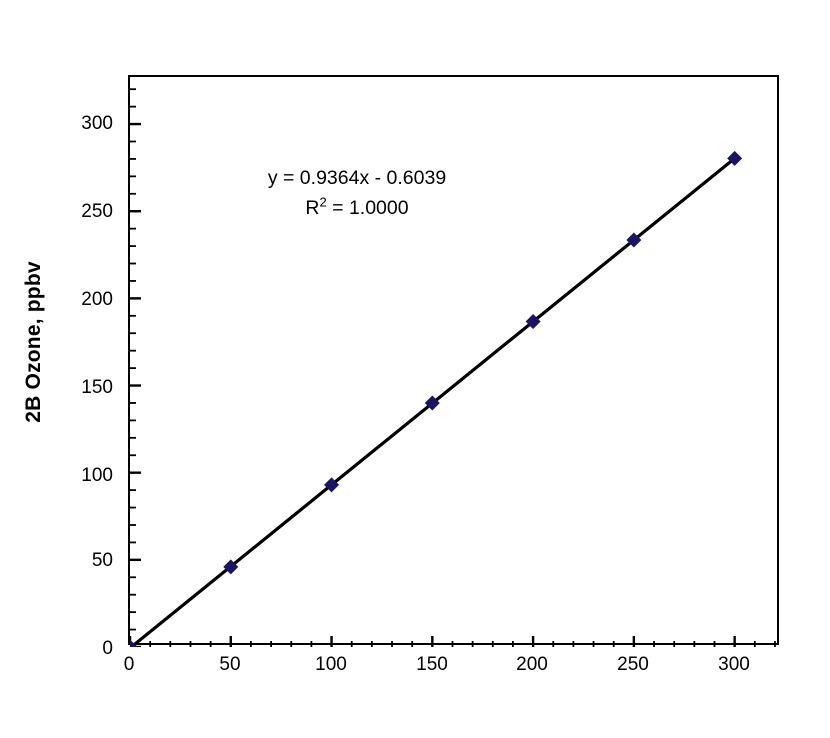 The height and width of the screenshot is (738, 830). What do you see at coordinates (312, 208) in the screenshot?
I see `r-squared-prefix: R` at bounding box center [312, 208].